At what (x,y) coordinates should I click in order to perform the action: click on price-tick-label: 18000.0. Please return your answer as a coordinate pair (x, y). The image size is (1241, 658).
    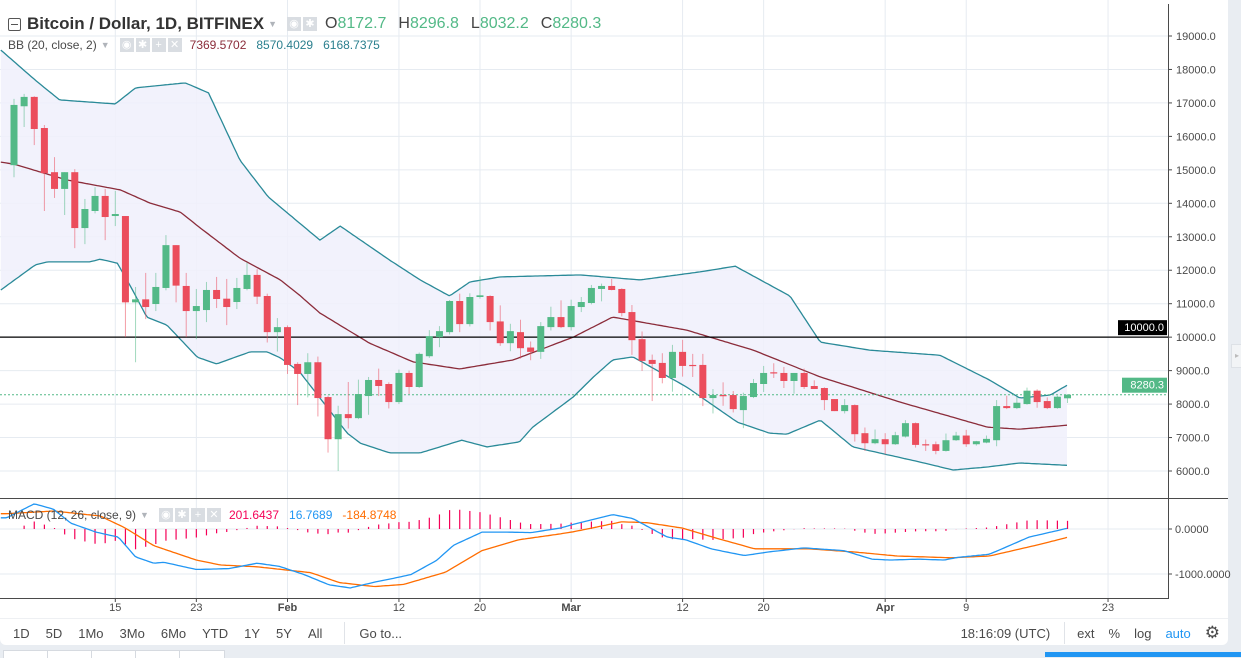
    Looking at the image, I should click on (1196, 70).